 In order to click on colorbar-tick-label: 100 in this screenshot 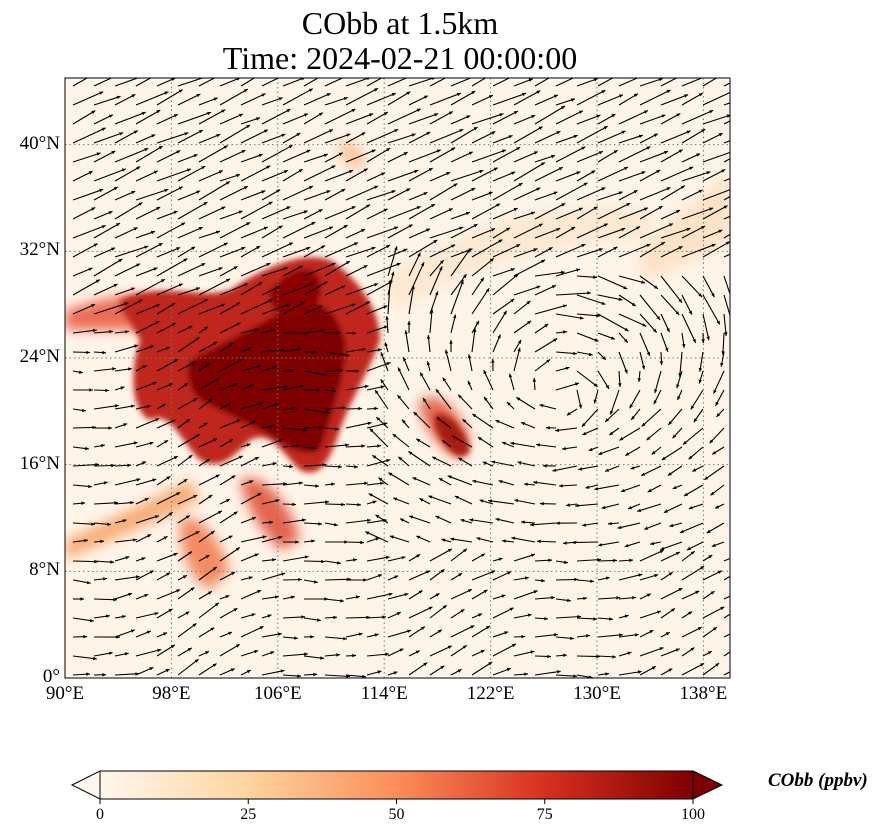, I will do `click(693, 814)`.